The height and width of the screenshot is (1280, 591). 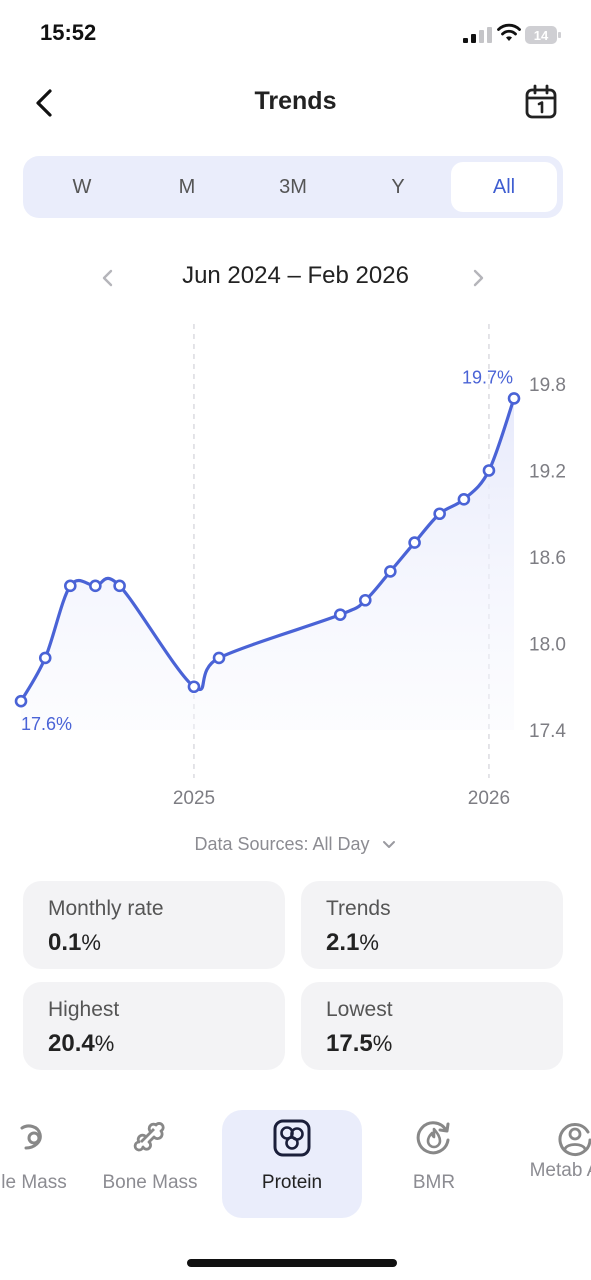 I want to click on battery-icon: 14, so click(x=543, y=35).